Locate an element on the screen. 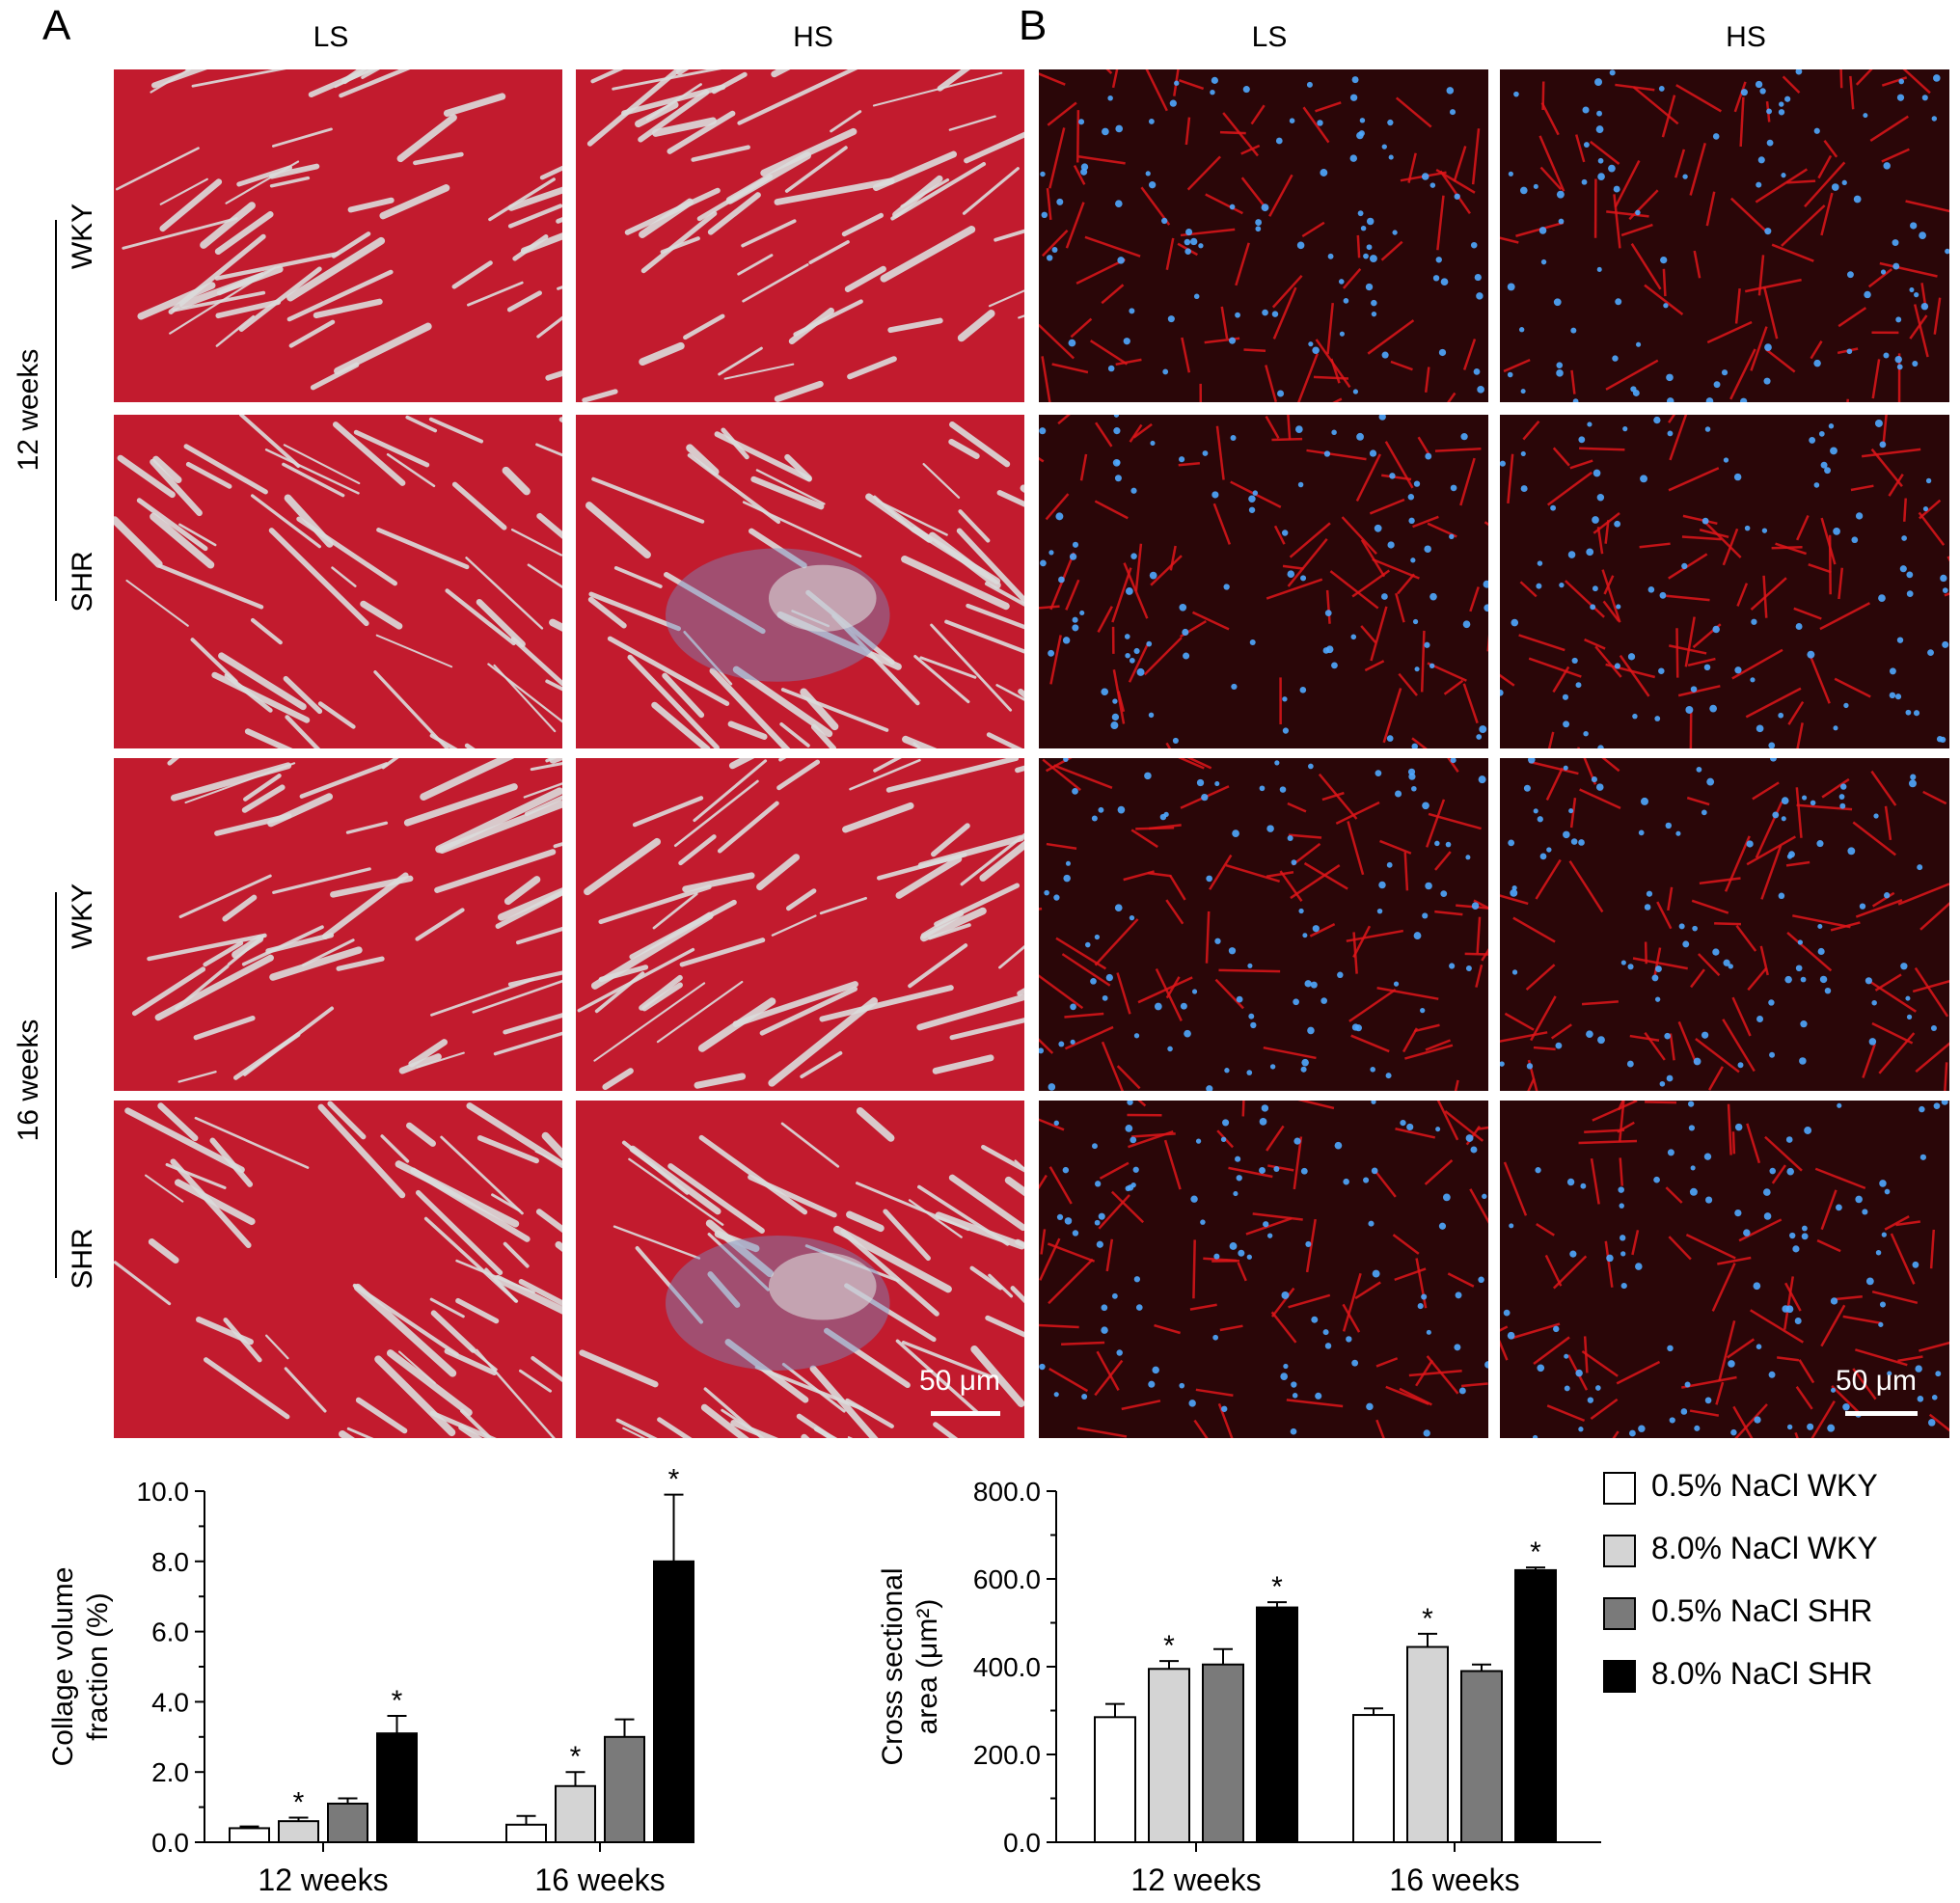 The height and width of the screenshot is (1903, 1960). legend-label: 0.5% NaCl WKY is located at coordinates (1764, 1485).